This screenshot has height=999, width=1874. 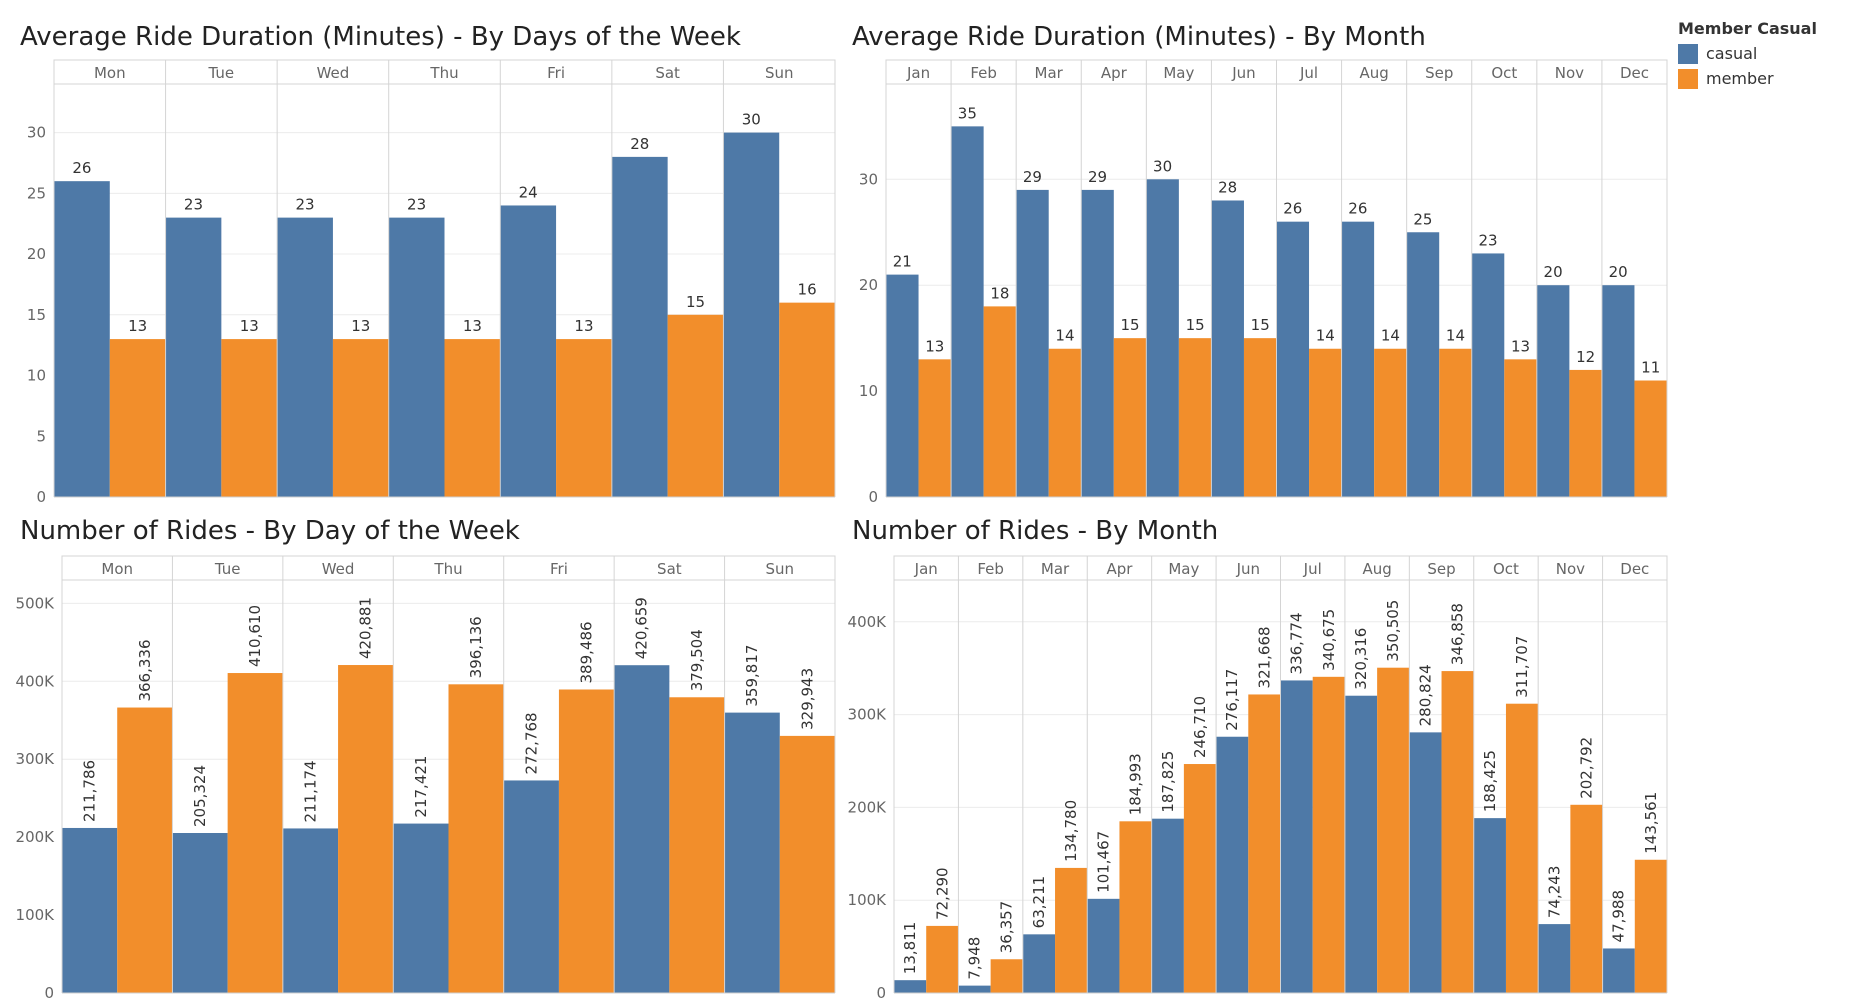 What do you see at coordinates (1071, 831) in the screenshot?
I see `data-label-member: 134,780` at bounding box center [1071, 831].